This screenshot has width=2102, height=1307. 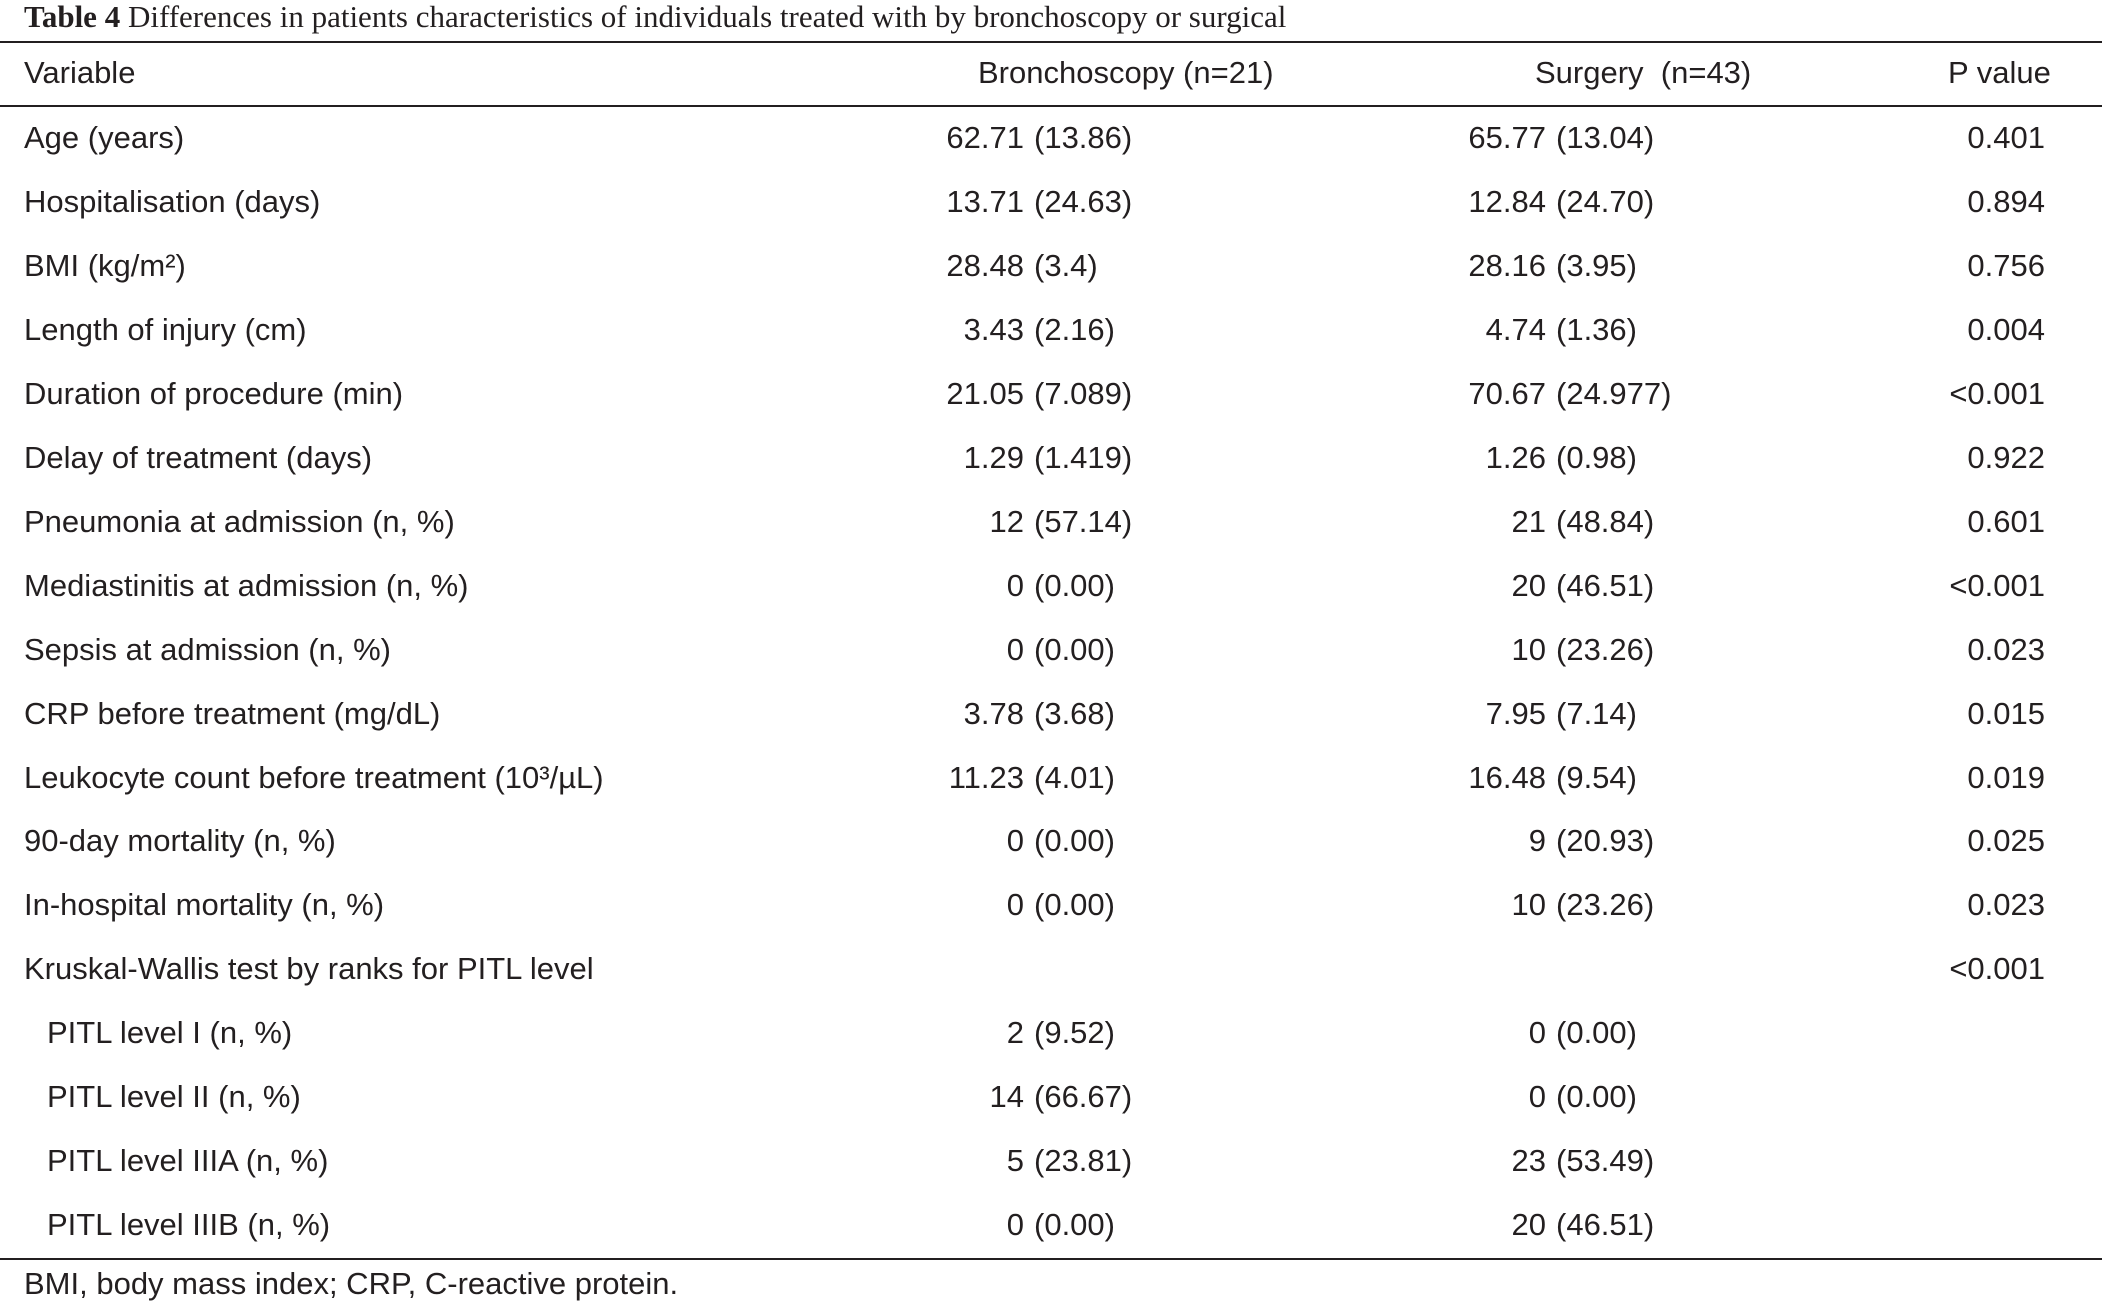 I want to click on cell-bronchoscopy-value: 21.05, so click(x=985, y=393).